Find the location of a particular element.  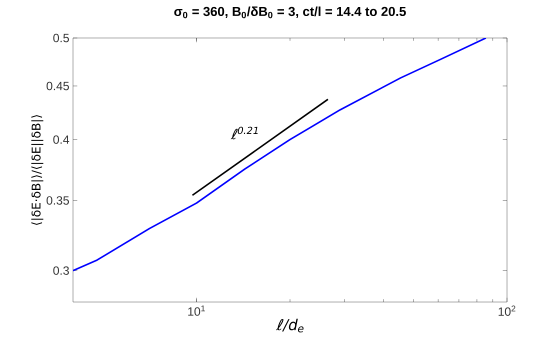

y-tick-label: 0.4 is located at coordinates (61, 139).